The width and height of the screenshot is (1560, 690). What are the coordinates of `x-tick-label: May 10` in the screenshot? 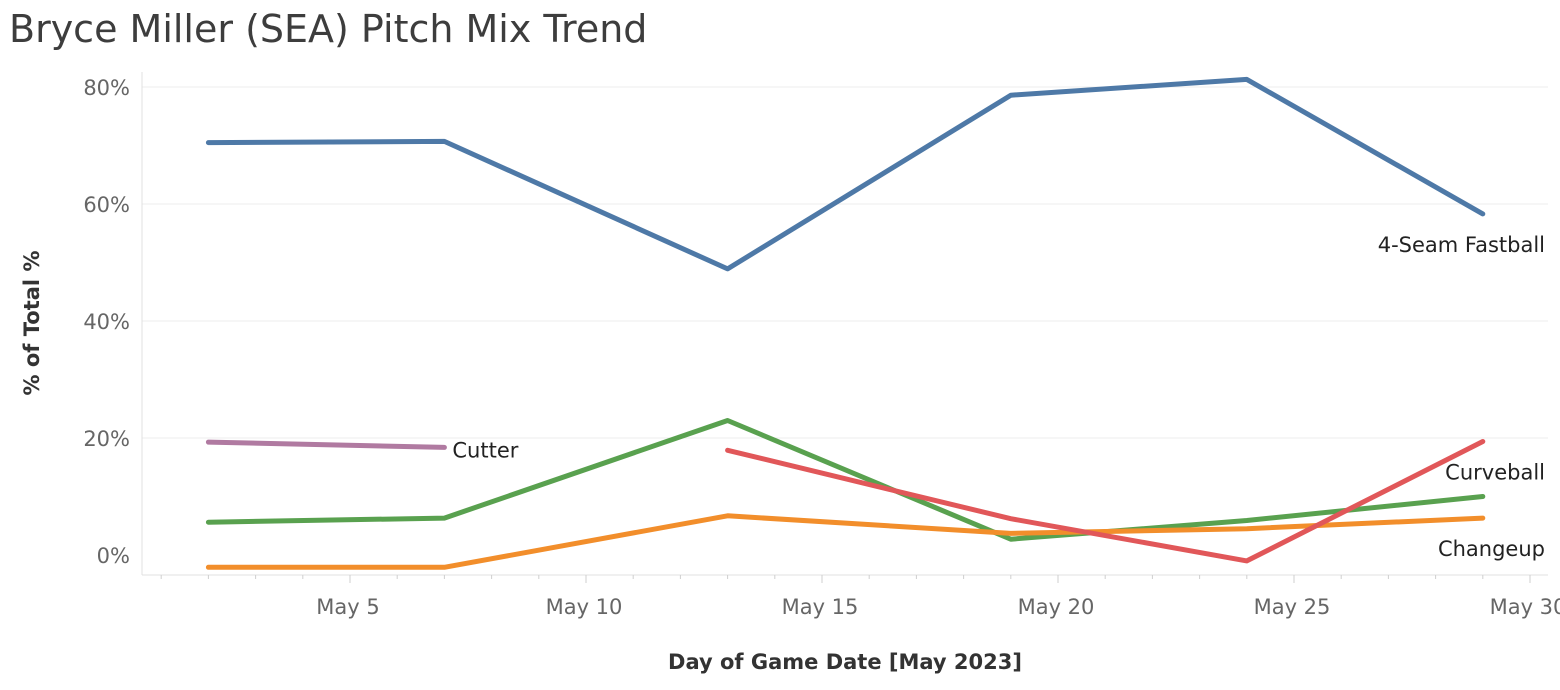 It's located at (584, 607).